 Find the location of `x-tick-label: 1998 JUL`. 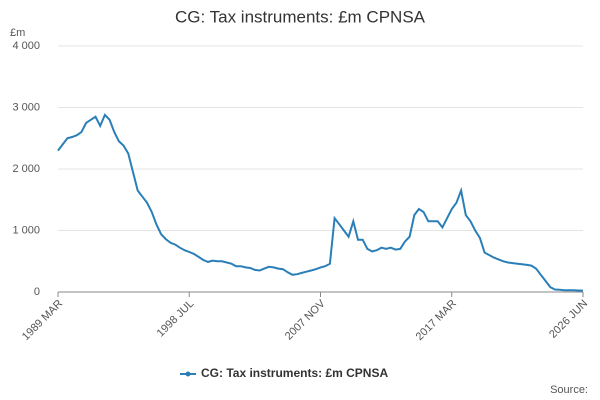

x-tick-label: 1998 JUL is located at coordinates (176, 319).